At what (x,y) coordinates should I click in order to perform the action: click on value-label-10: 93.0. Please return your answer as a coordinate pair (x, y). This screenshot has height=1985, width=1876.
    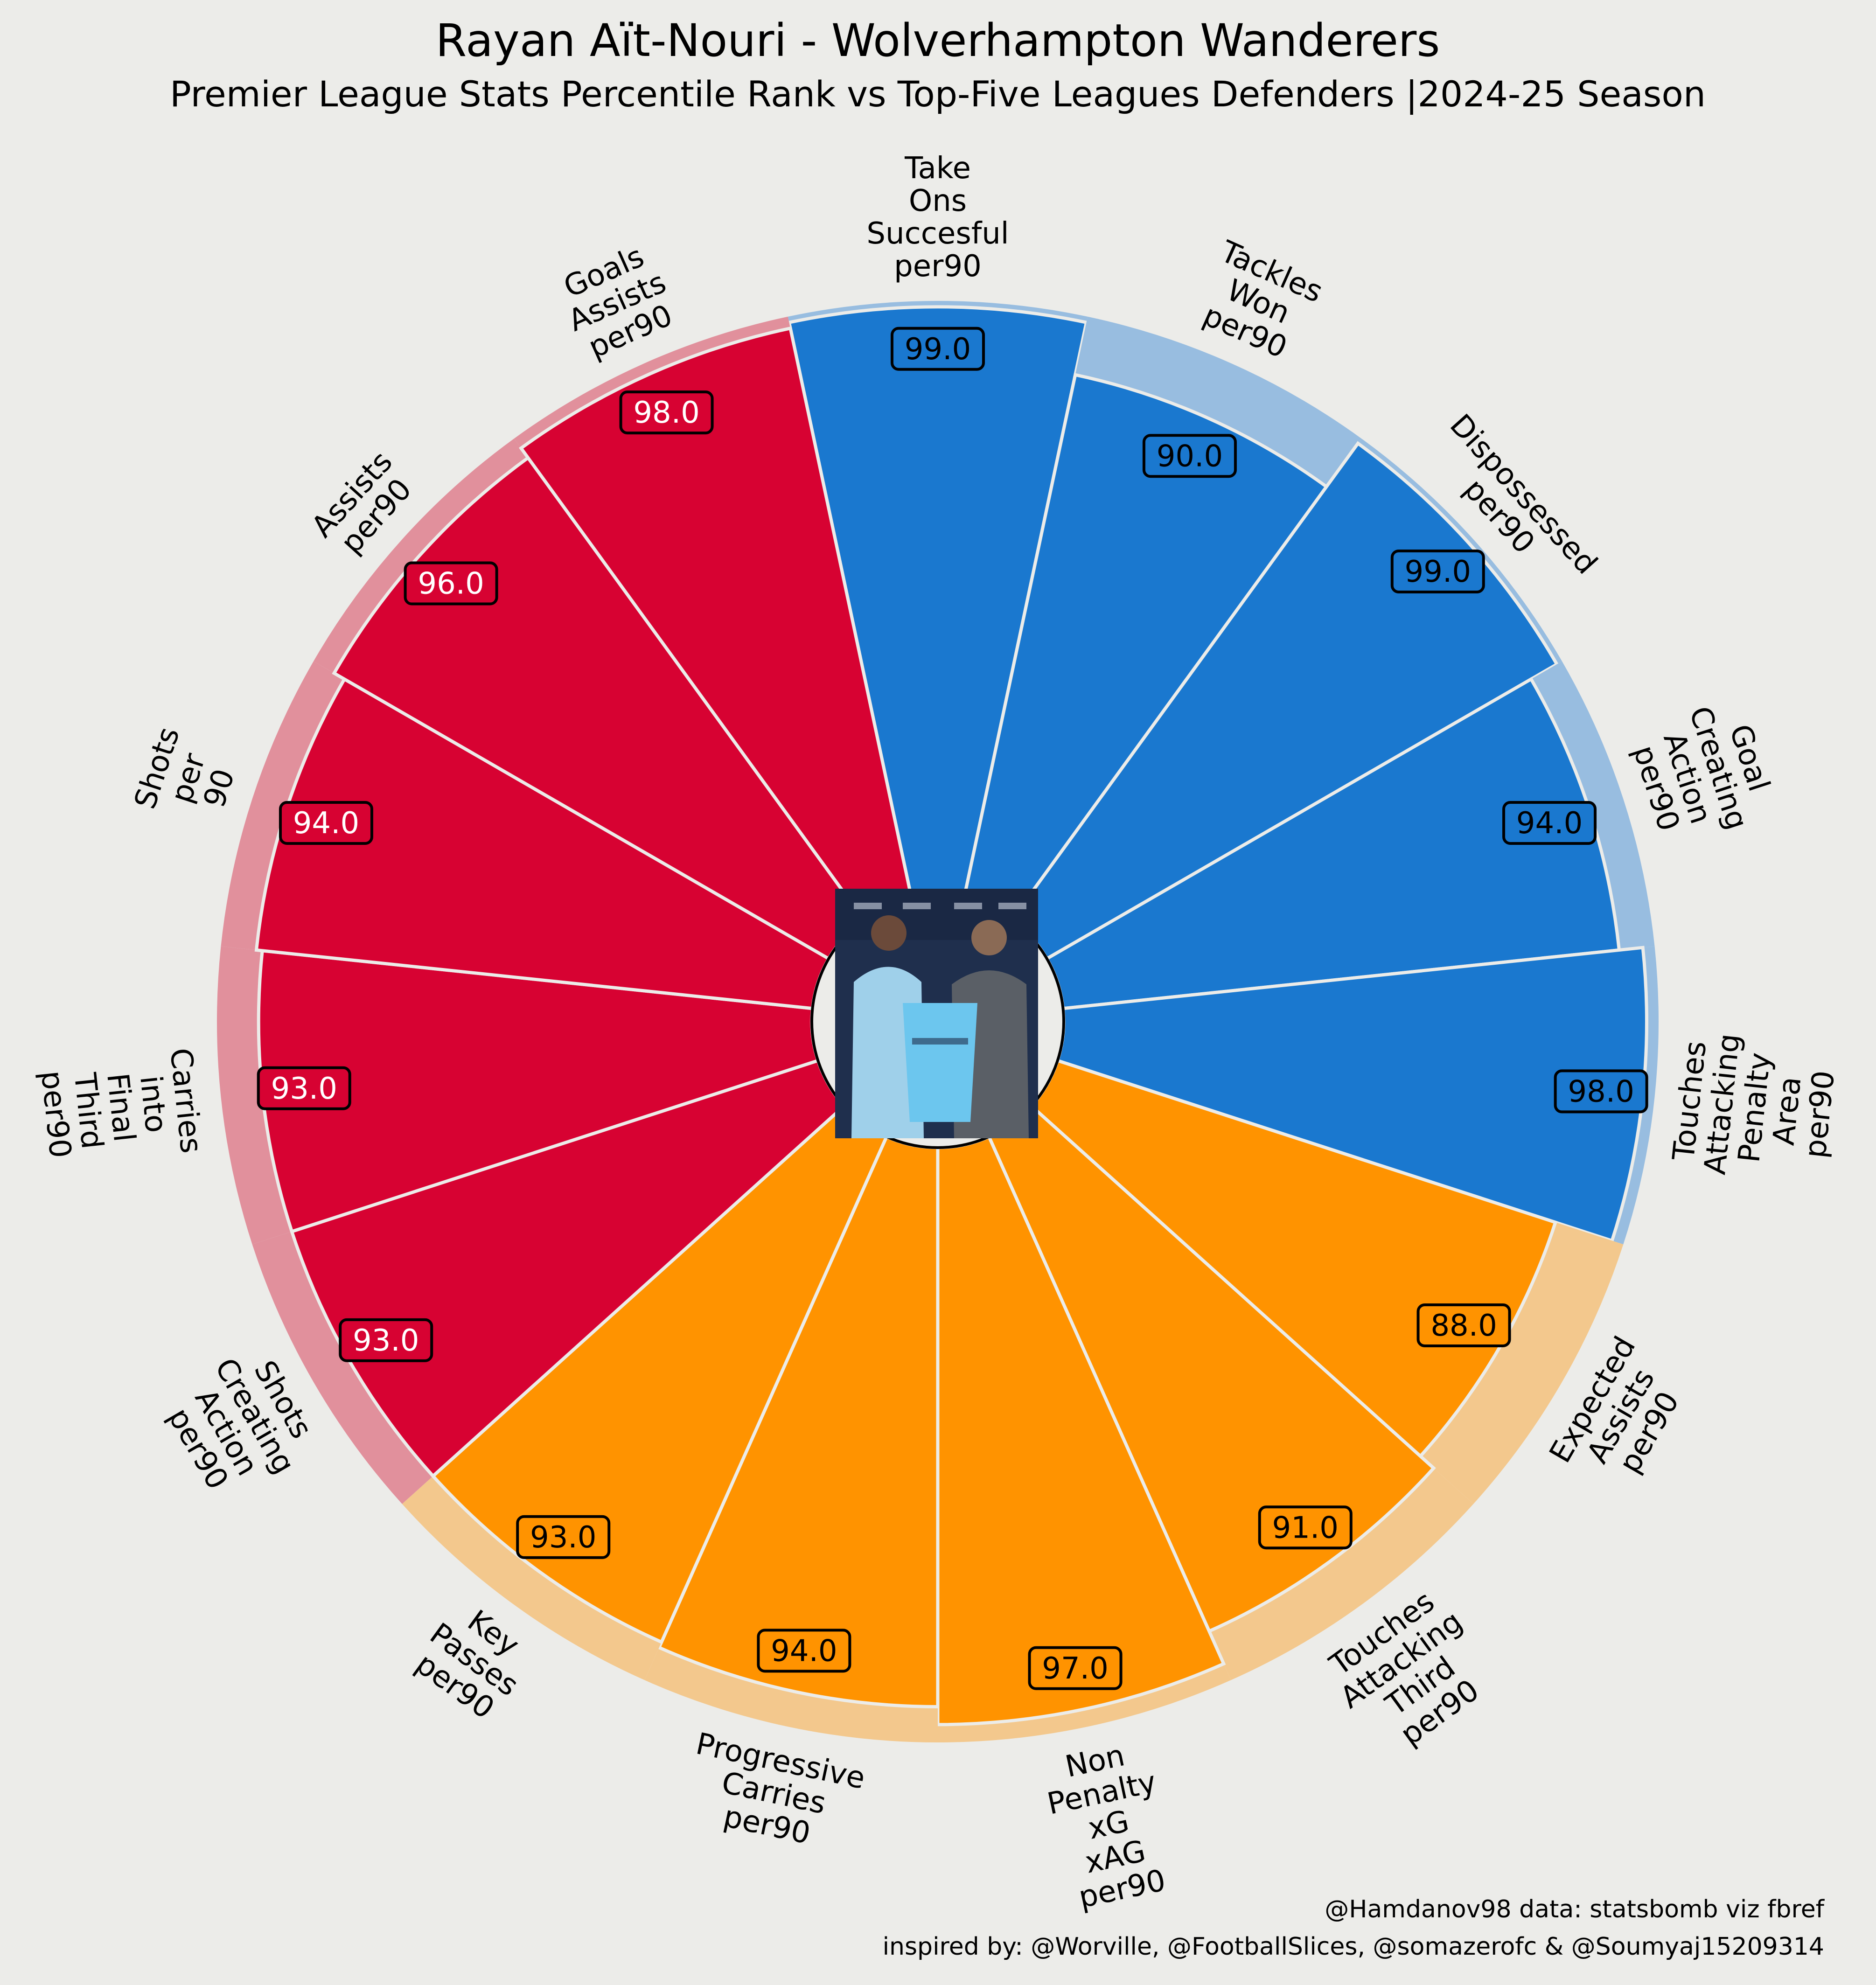
    Looking at the image, I should click on (386, 1340).